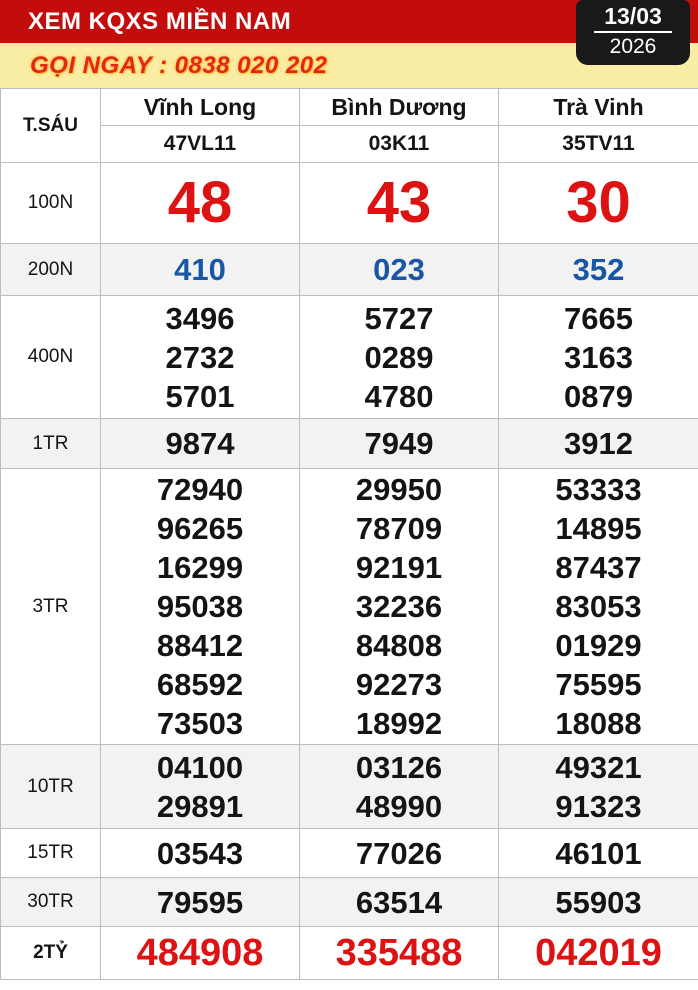 The image size is (698, 990). I want to click on day-label: T.SÁU, so click(50, 125).